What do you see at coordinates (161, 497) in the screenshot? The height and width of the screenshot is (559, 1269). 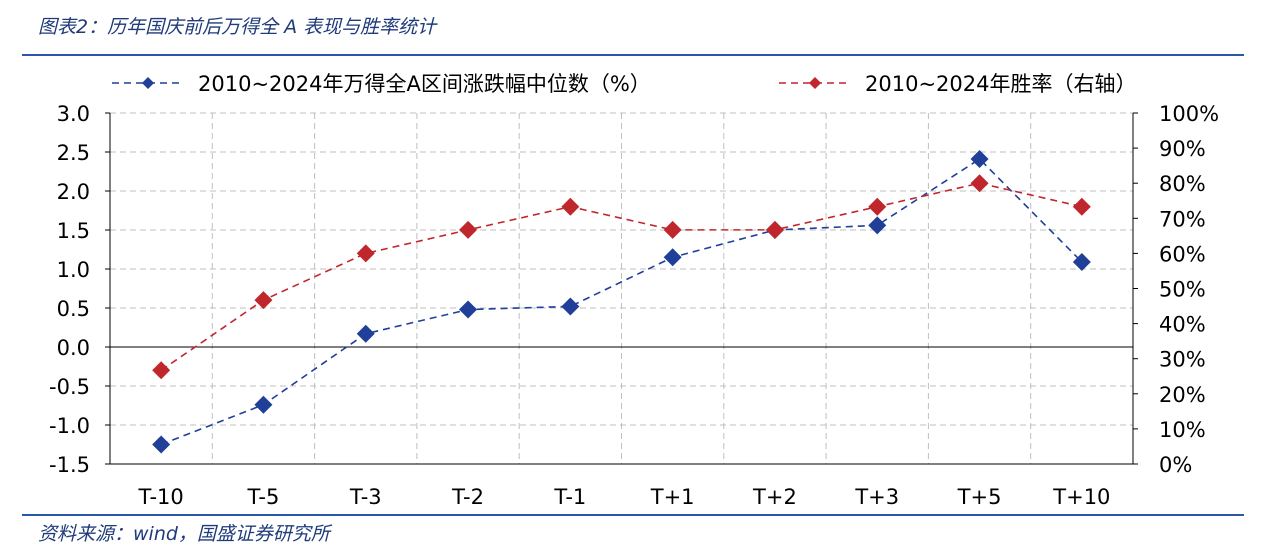 I see `x-tick-label: T-10` at bounding box center [161, 497].